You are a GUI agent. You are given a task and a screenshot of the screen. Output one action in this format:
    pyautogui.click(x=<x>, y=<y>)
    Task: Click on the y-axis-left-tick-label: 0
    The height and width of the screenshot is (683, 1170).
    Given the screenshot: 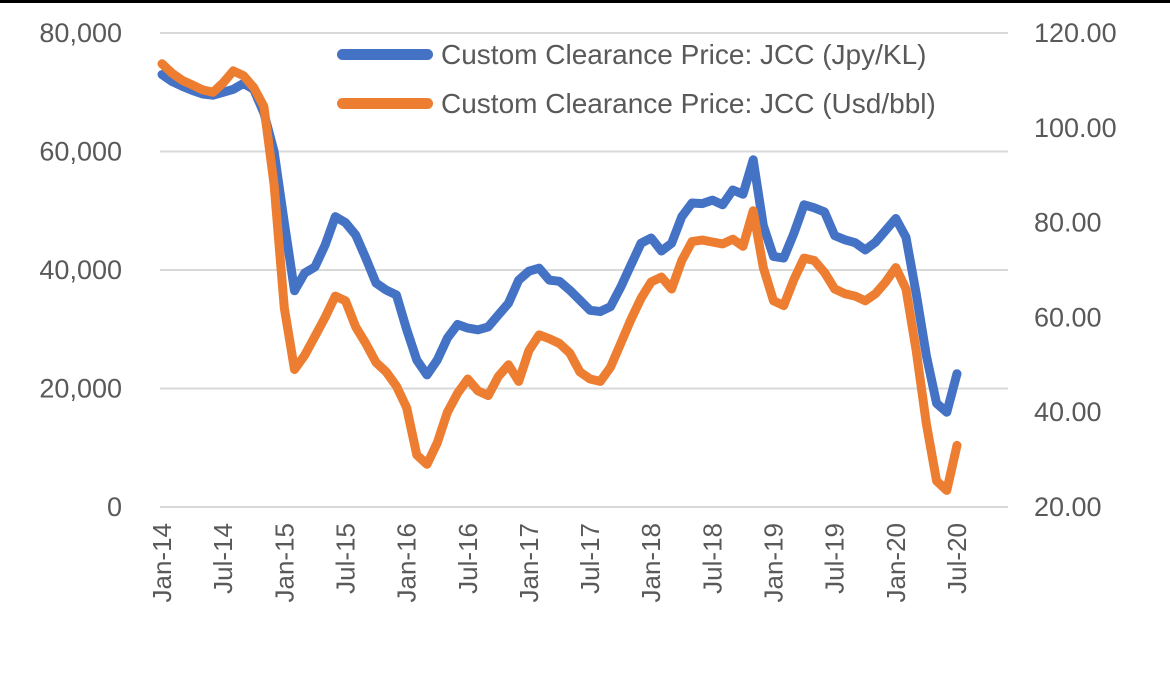 What is the action you would take?
    pyautogui.click(x=114, y=507)
    